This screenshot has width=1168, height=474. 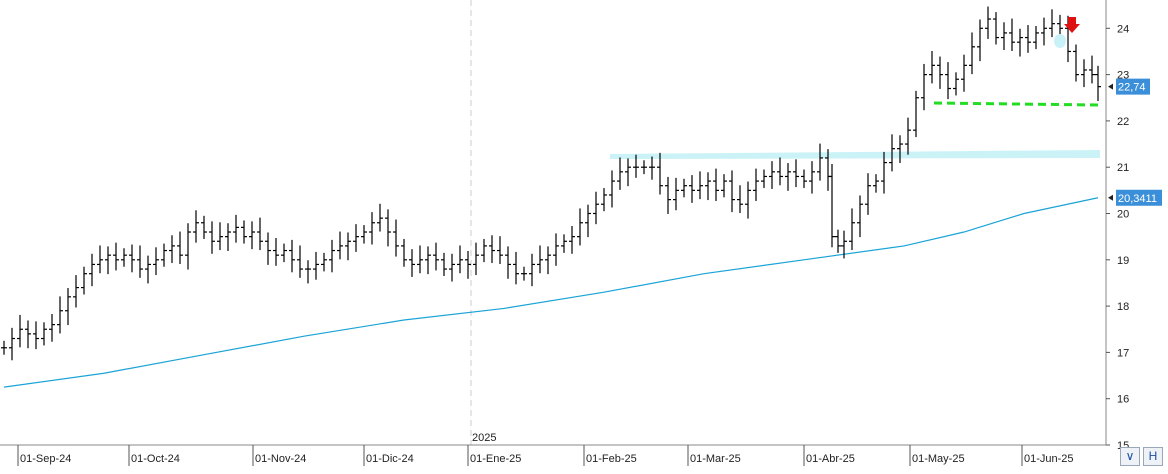 What do you see at coordinates (1123, 353) in the screenshot?
I see `y-tick-label: 17` at bounding box center [1123, 353].